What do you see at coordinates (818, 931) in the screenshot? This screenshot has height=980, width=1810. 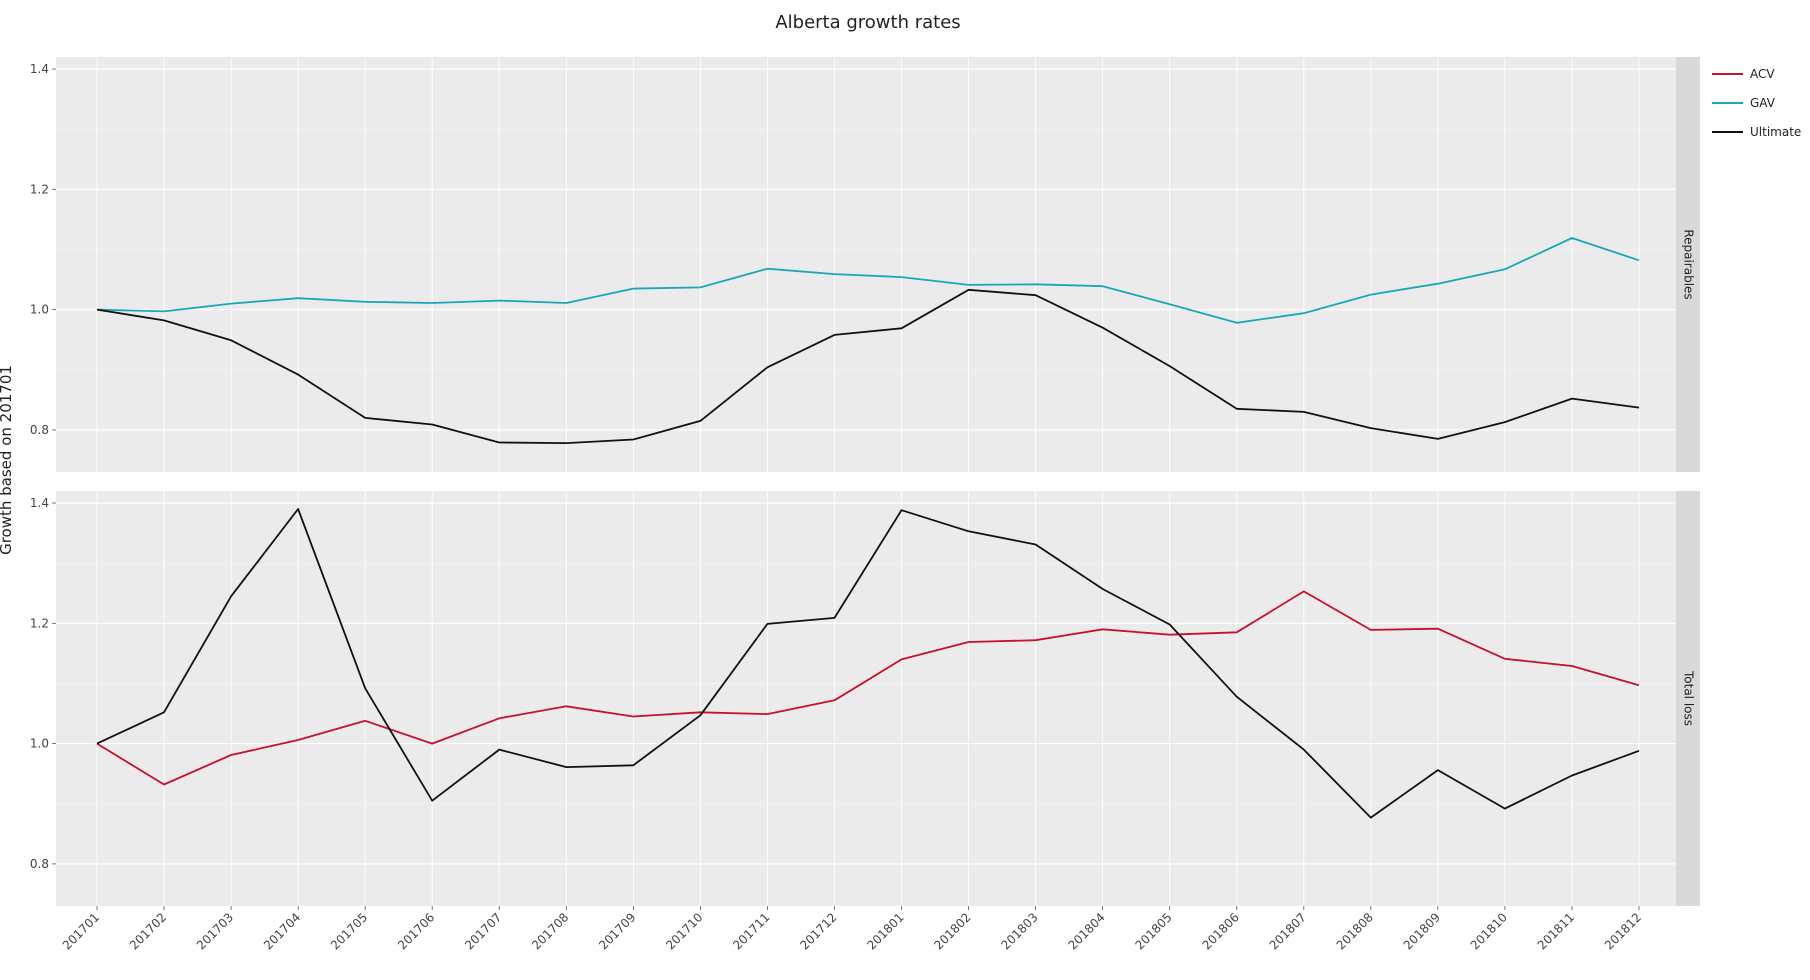 I see `x-tick-label: 201712` at bounding box center [818, 931].